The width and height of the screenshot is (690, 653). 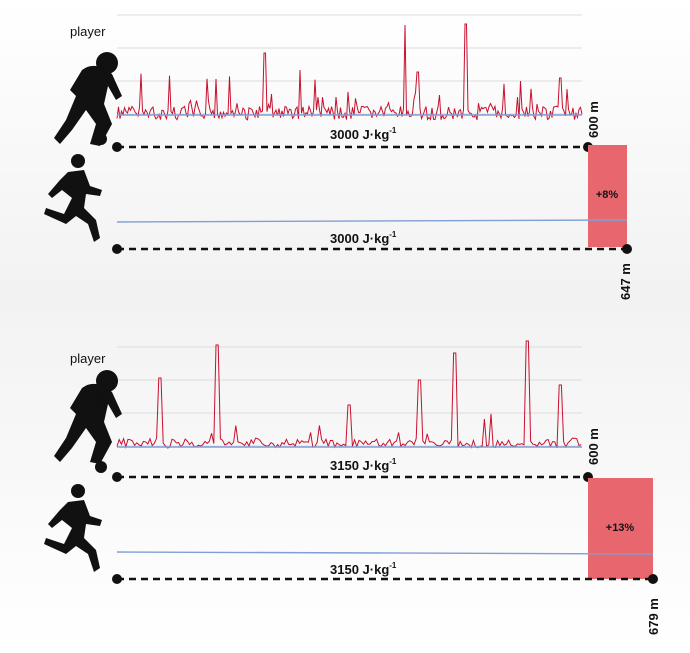 I want to click on panel-a-energy-bottom: 3000 J·kg-1, so click(x=363, y=238).